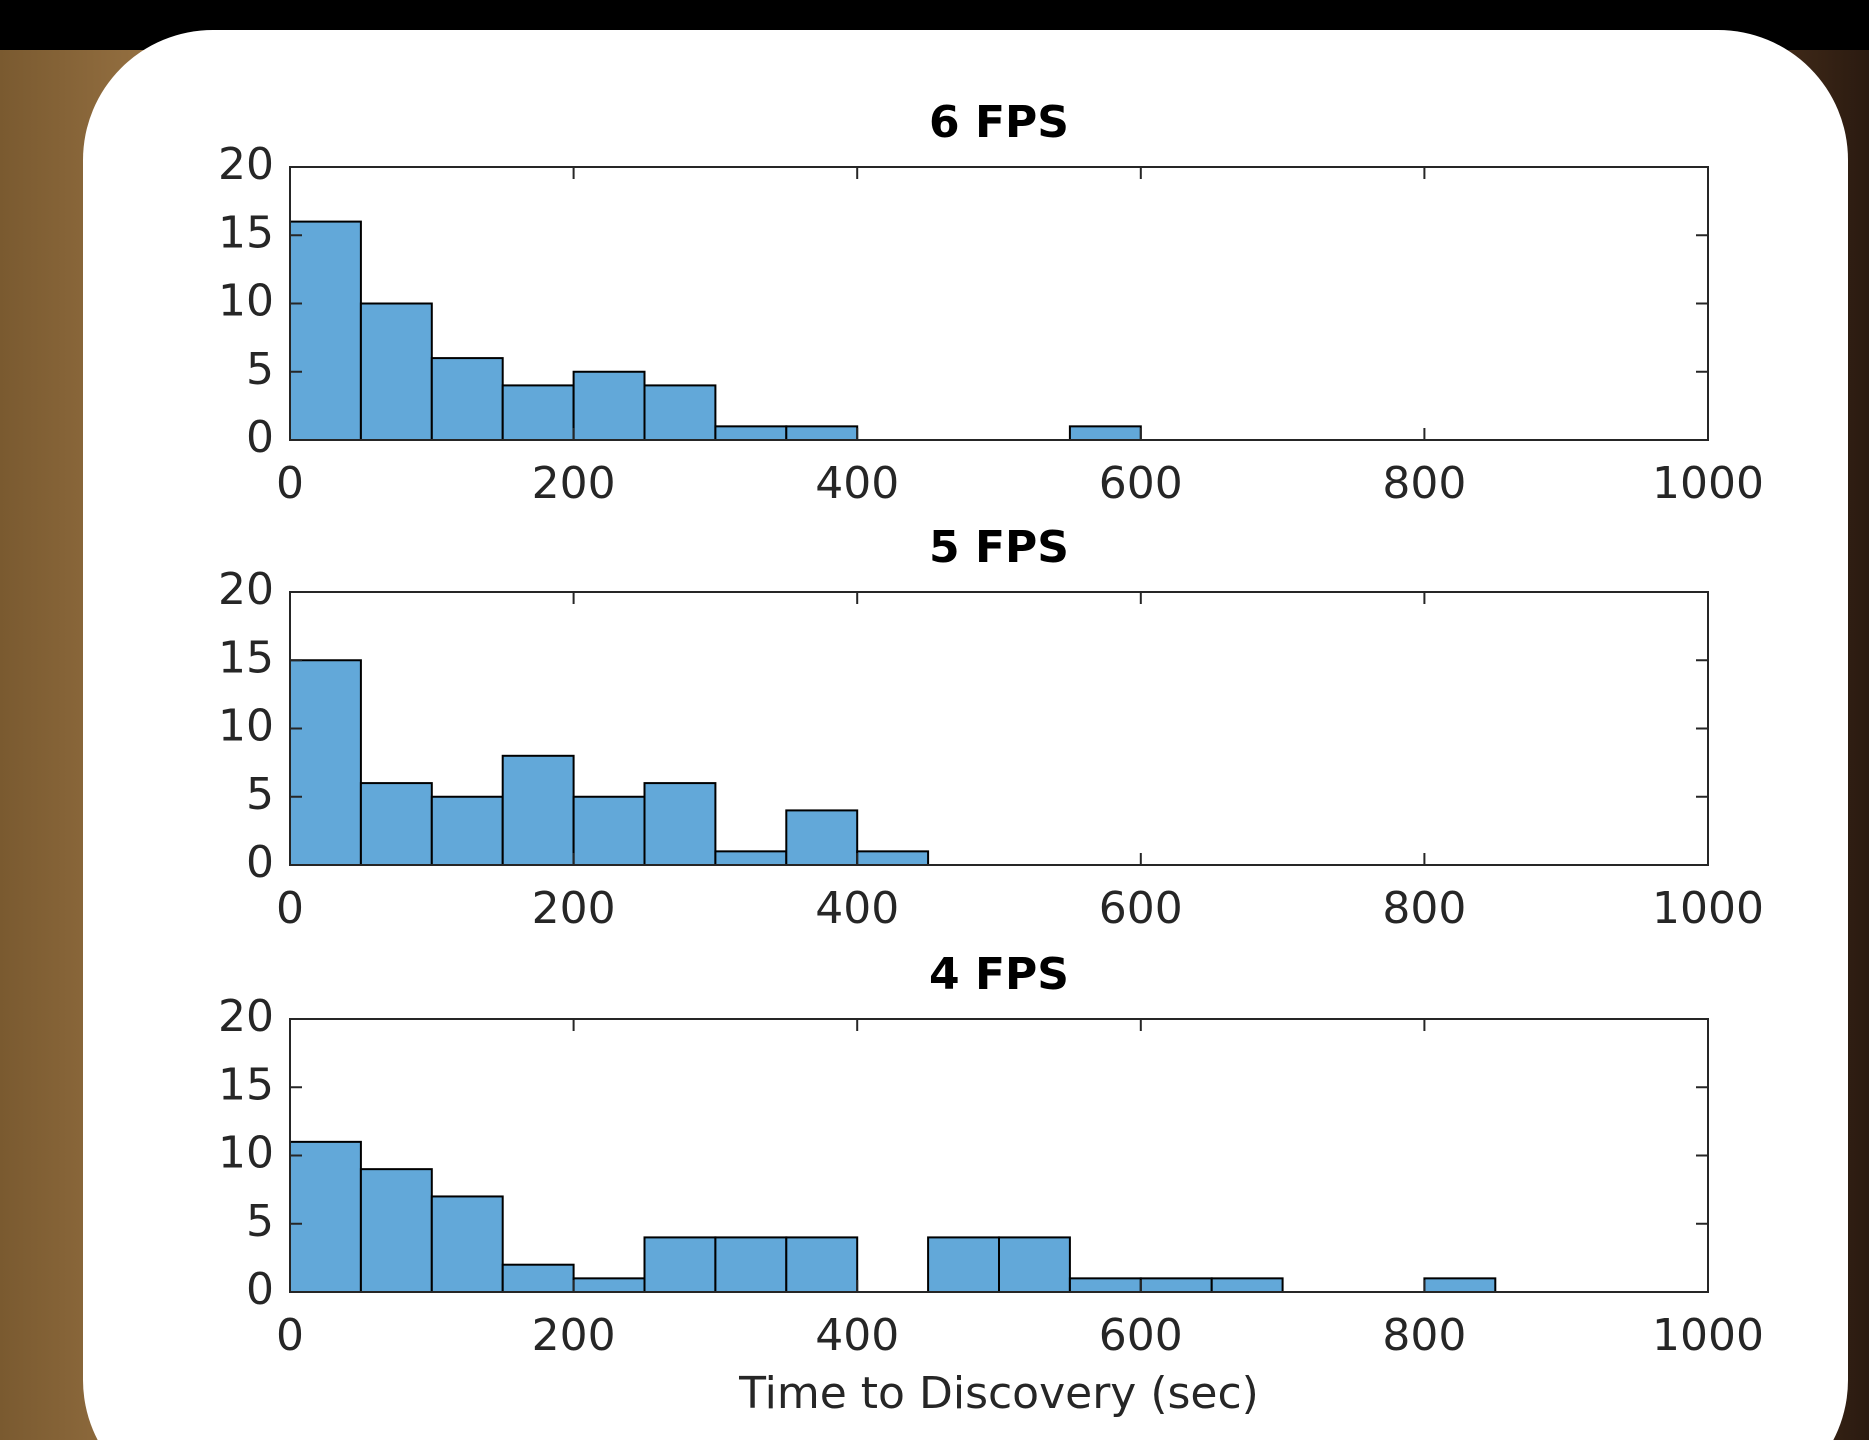  I want to click on x-axis-label: Time to Discovery (sec), so click(998, 1393).